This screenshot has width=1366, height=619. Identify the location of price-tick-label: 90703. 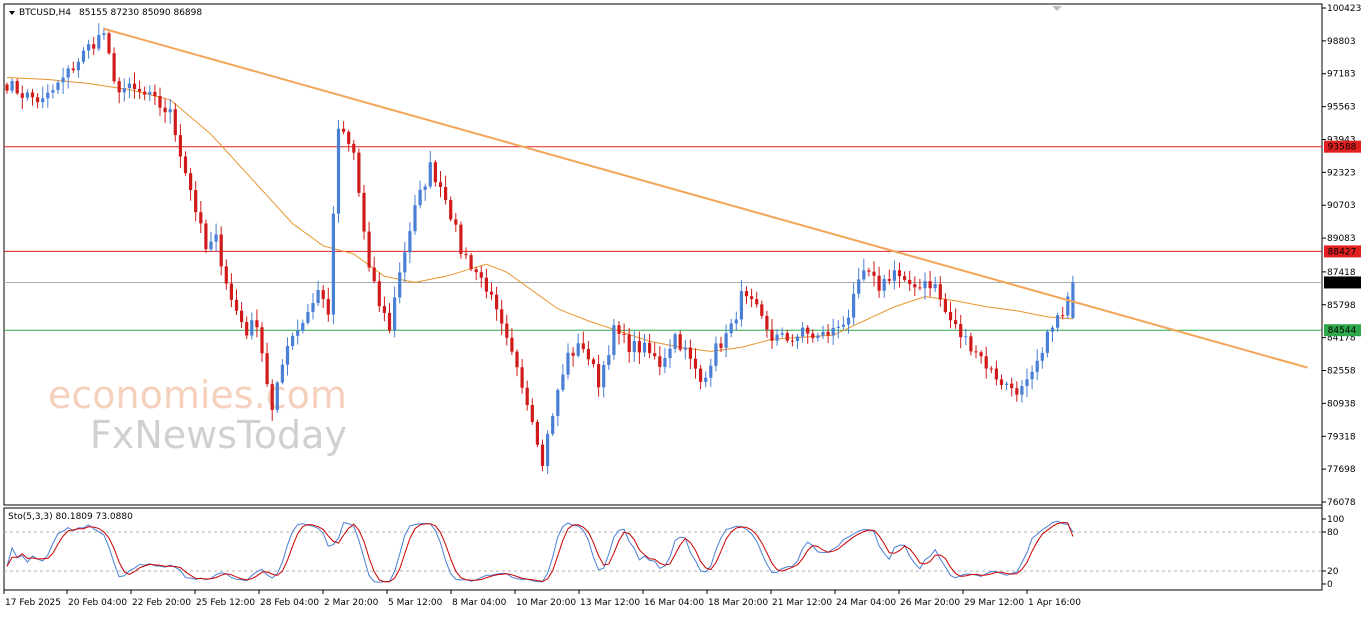
(1341, 206).